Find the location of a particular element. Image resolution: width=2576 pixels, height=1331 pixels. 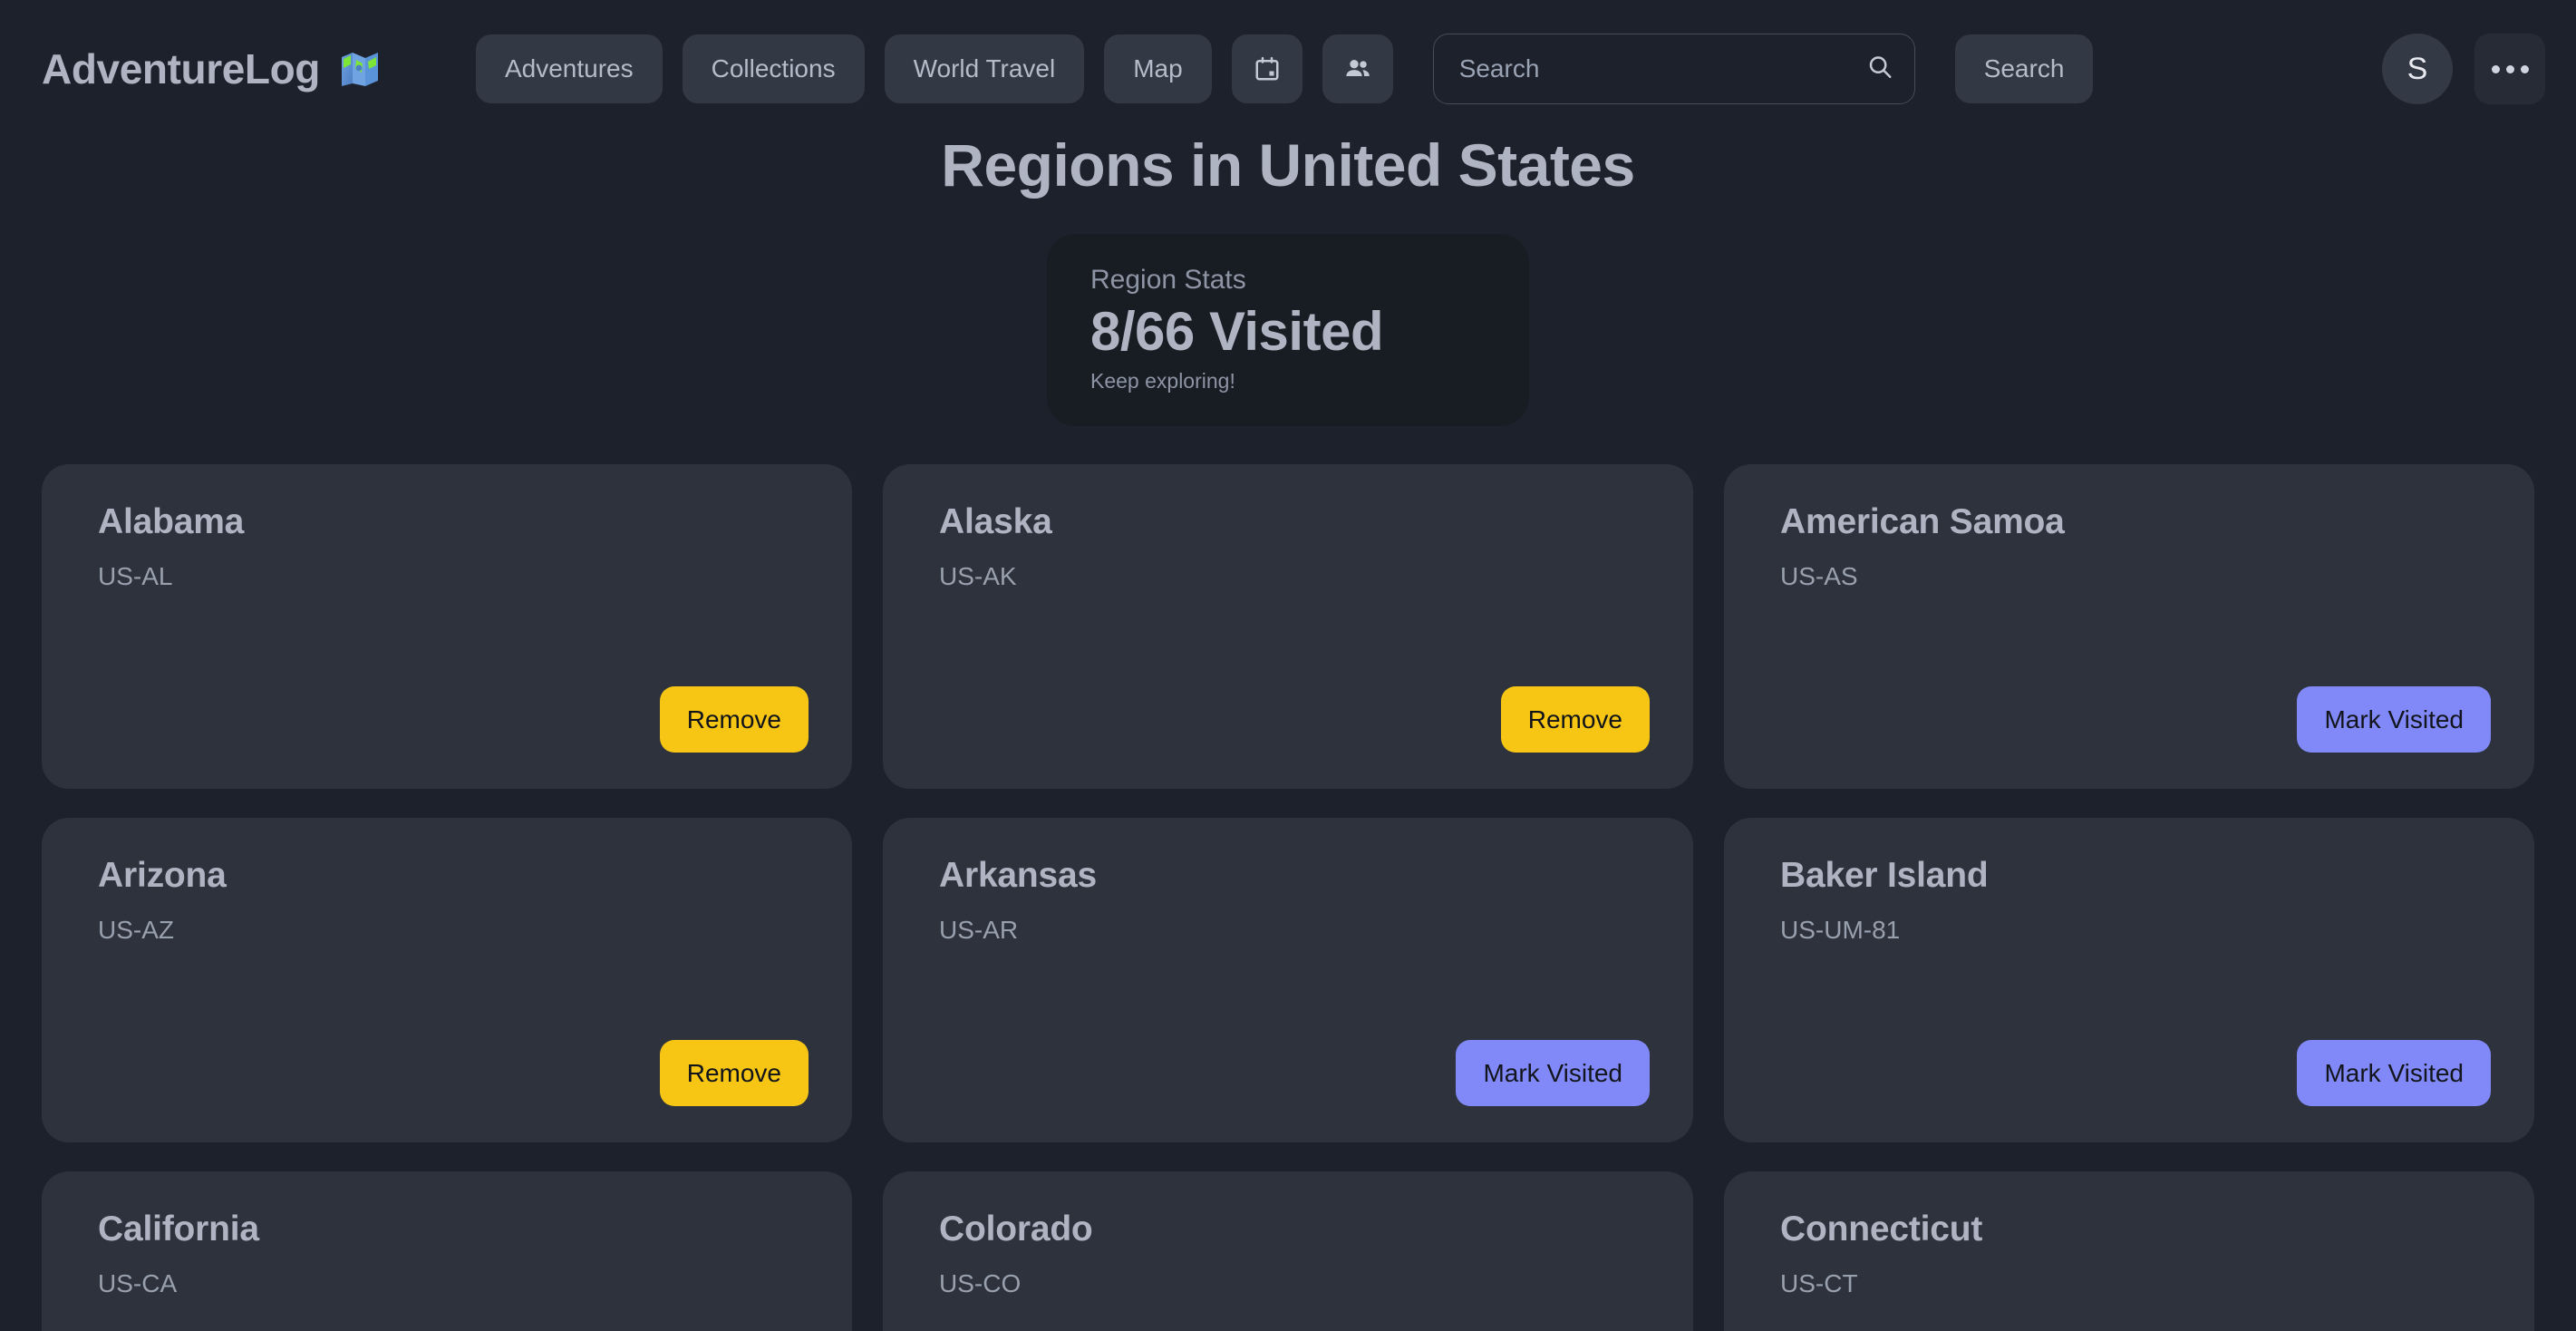

region-code: US-CA is located at coordinates (138, 1283).